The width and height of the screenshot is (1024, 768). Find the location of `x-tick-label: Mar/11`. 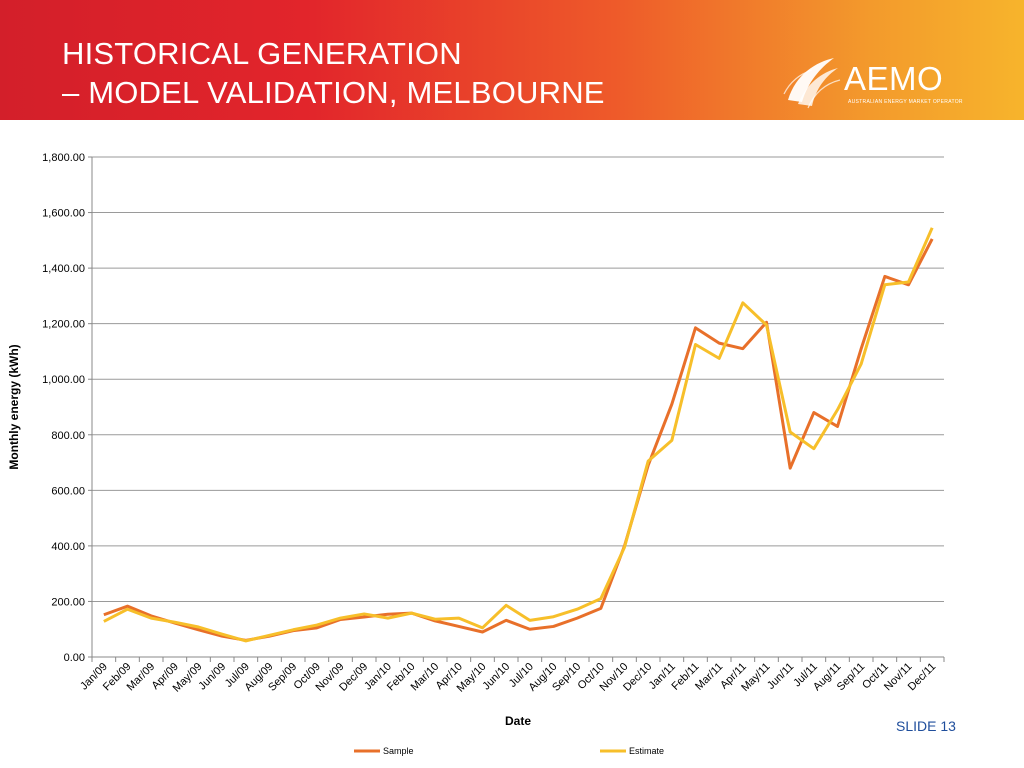

x-tick-label: Mar/11 is located at coordinates (709, 677).